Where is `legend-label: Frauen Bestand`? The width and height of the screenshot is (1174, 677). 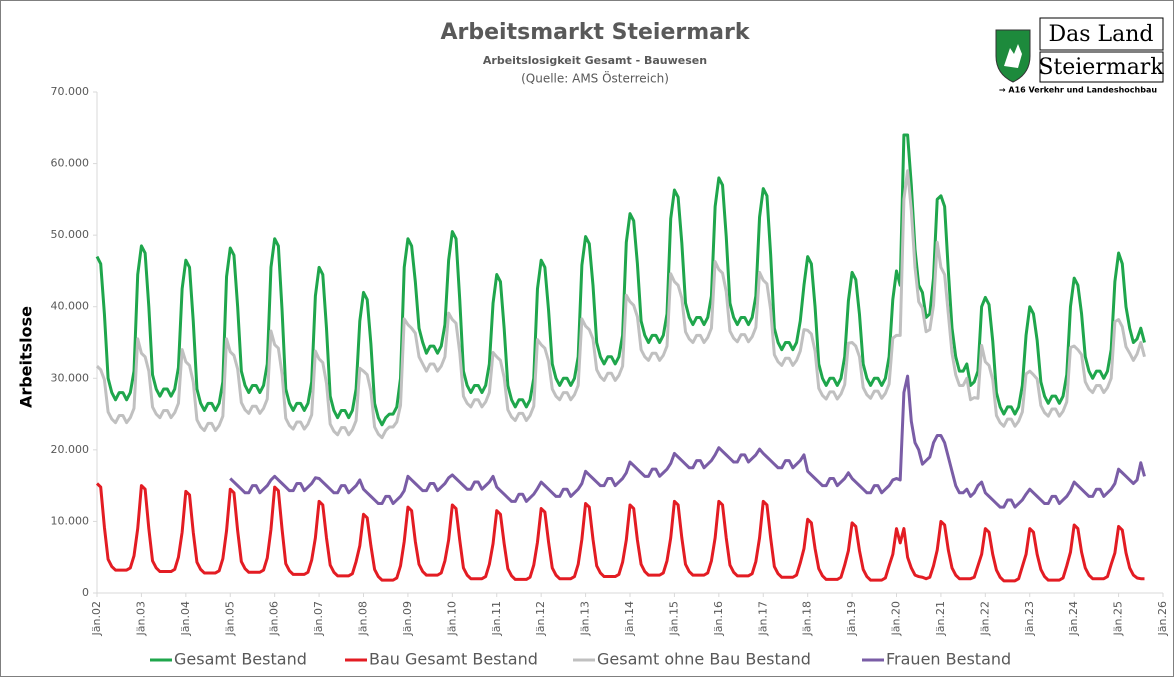 legend-label: Frauen Bestand is located at coordinates (948, 659).